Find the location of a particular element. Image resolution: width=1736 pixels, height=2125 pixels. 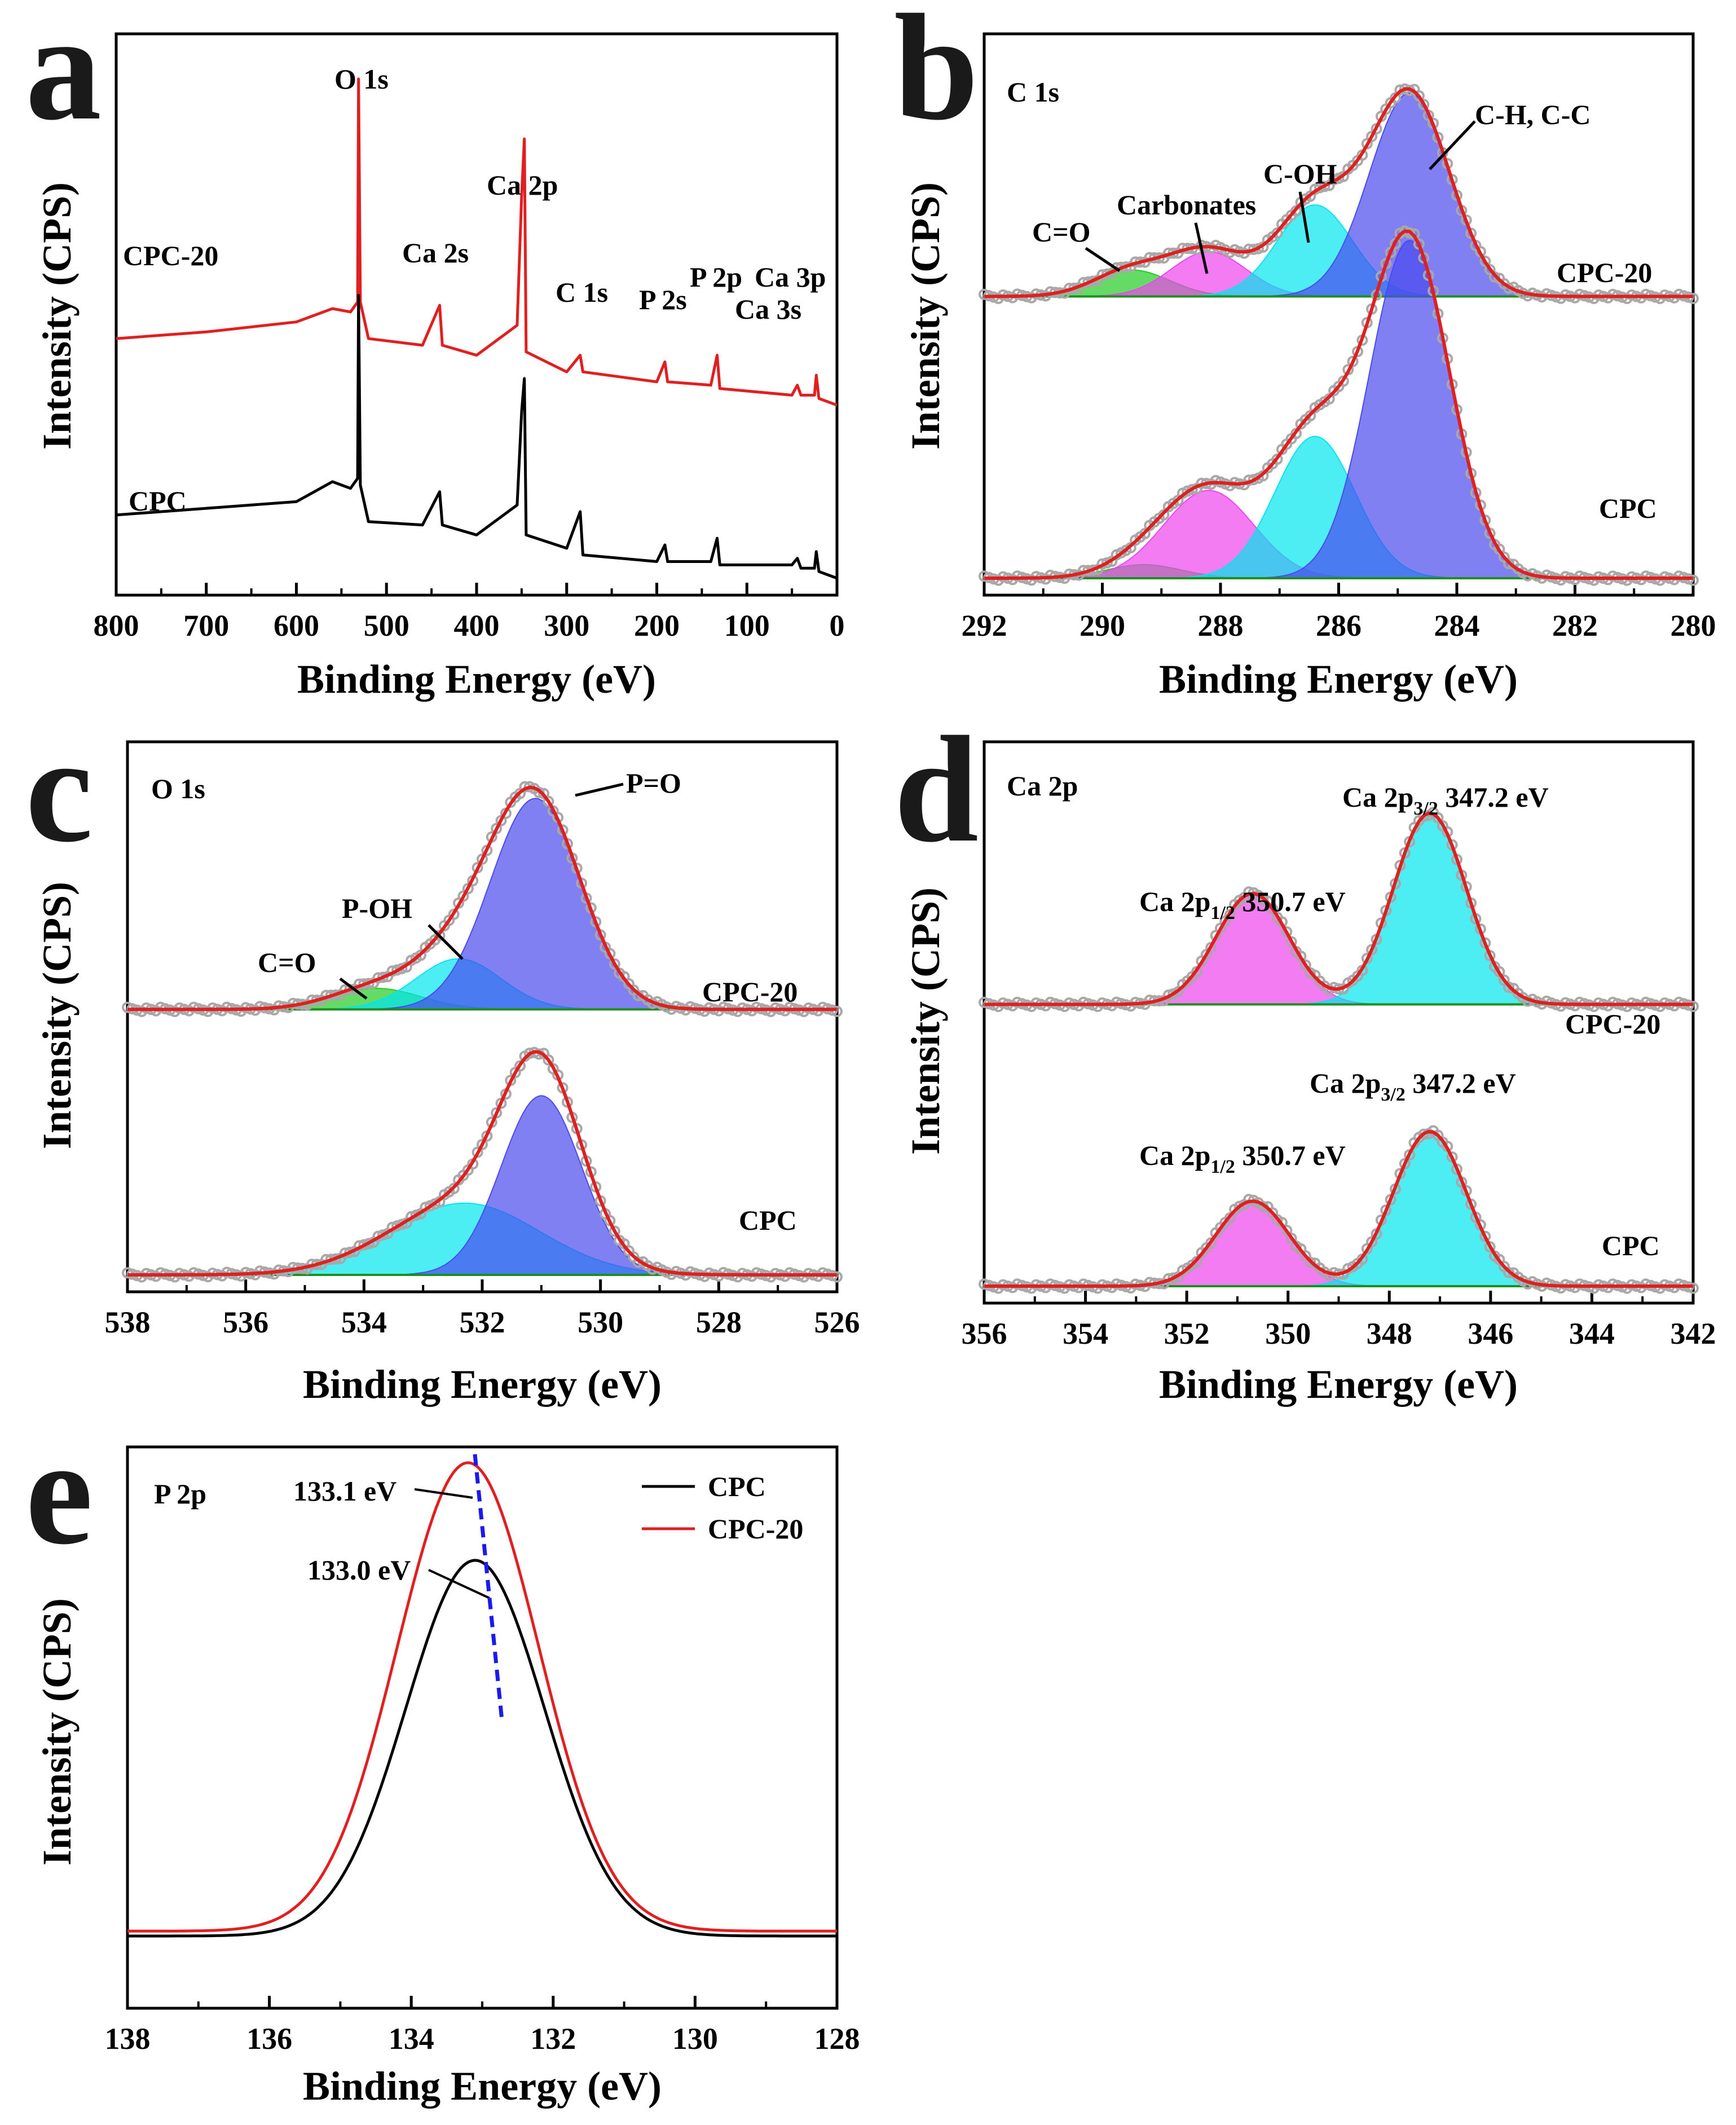

curves-d is located at coordinates (1339, 1050).